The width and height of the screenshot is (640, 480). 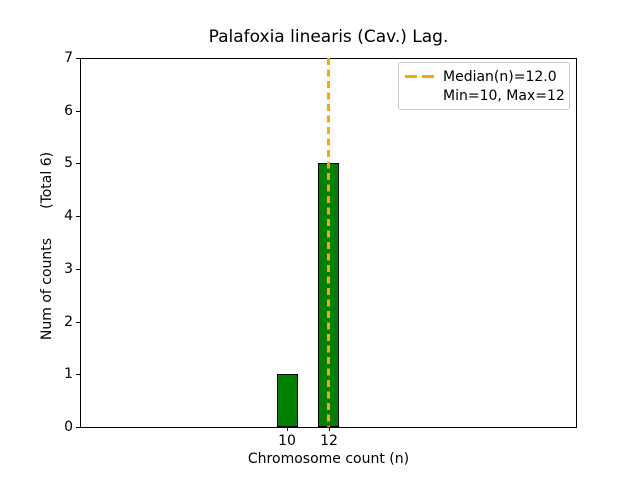 What do you see at coordinates (419, 76) in the screenshot?
I see `median-line-sample-icon` at bounding box center [419, 76].